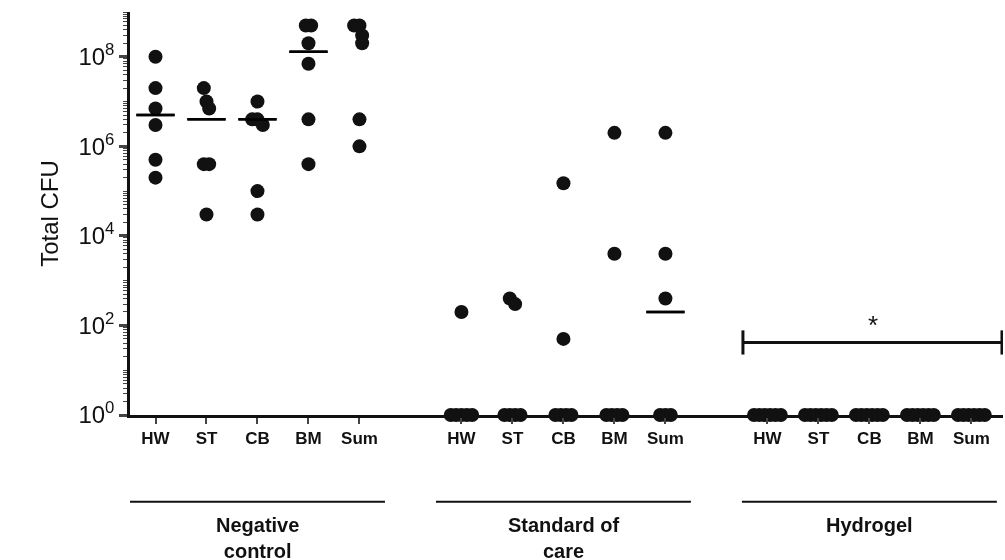 The height and width of the screenshot is (560, 1005). Describe the element at coordinates (873, 325) in the screenshot. I see `annotation: *` at that location.